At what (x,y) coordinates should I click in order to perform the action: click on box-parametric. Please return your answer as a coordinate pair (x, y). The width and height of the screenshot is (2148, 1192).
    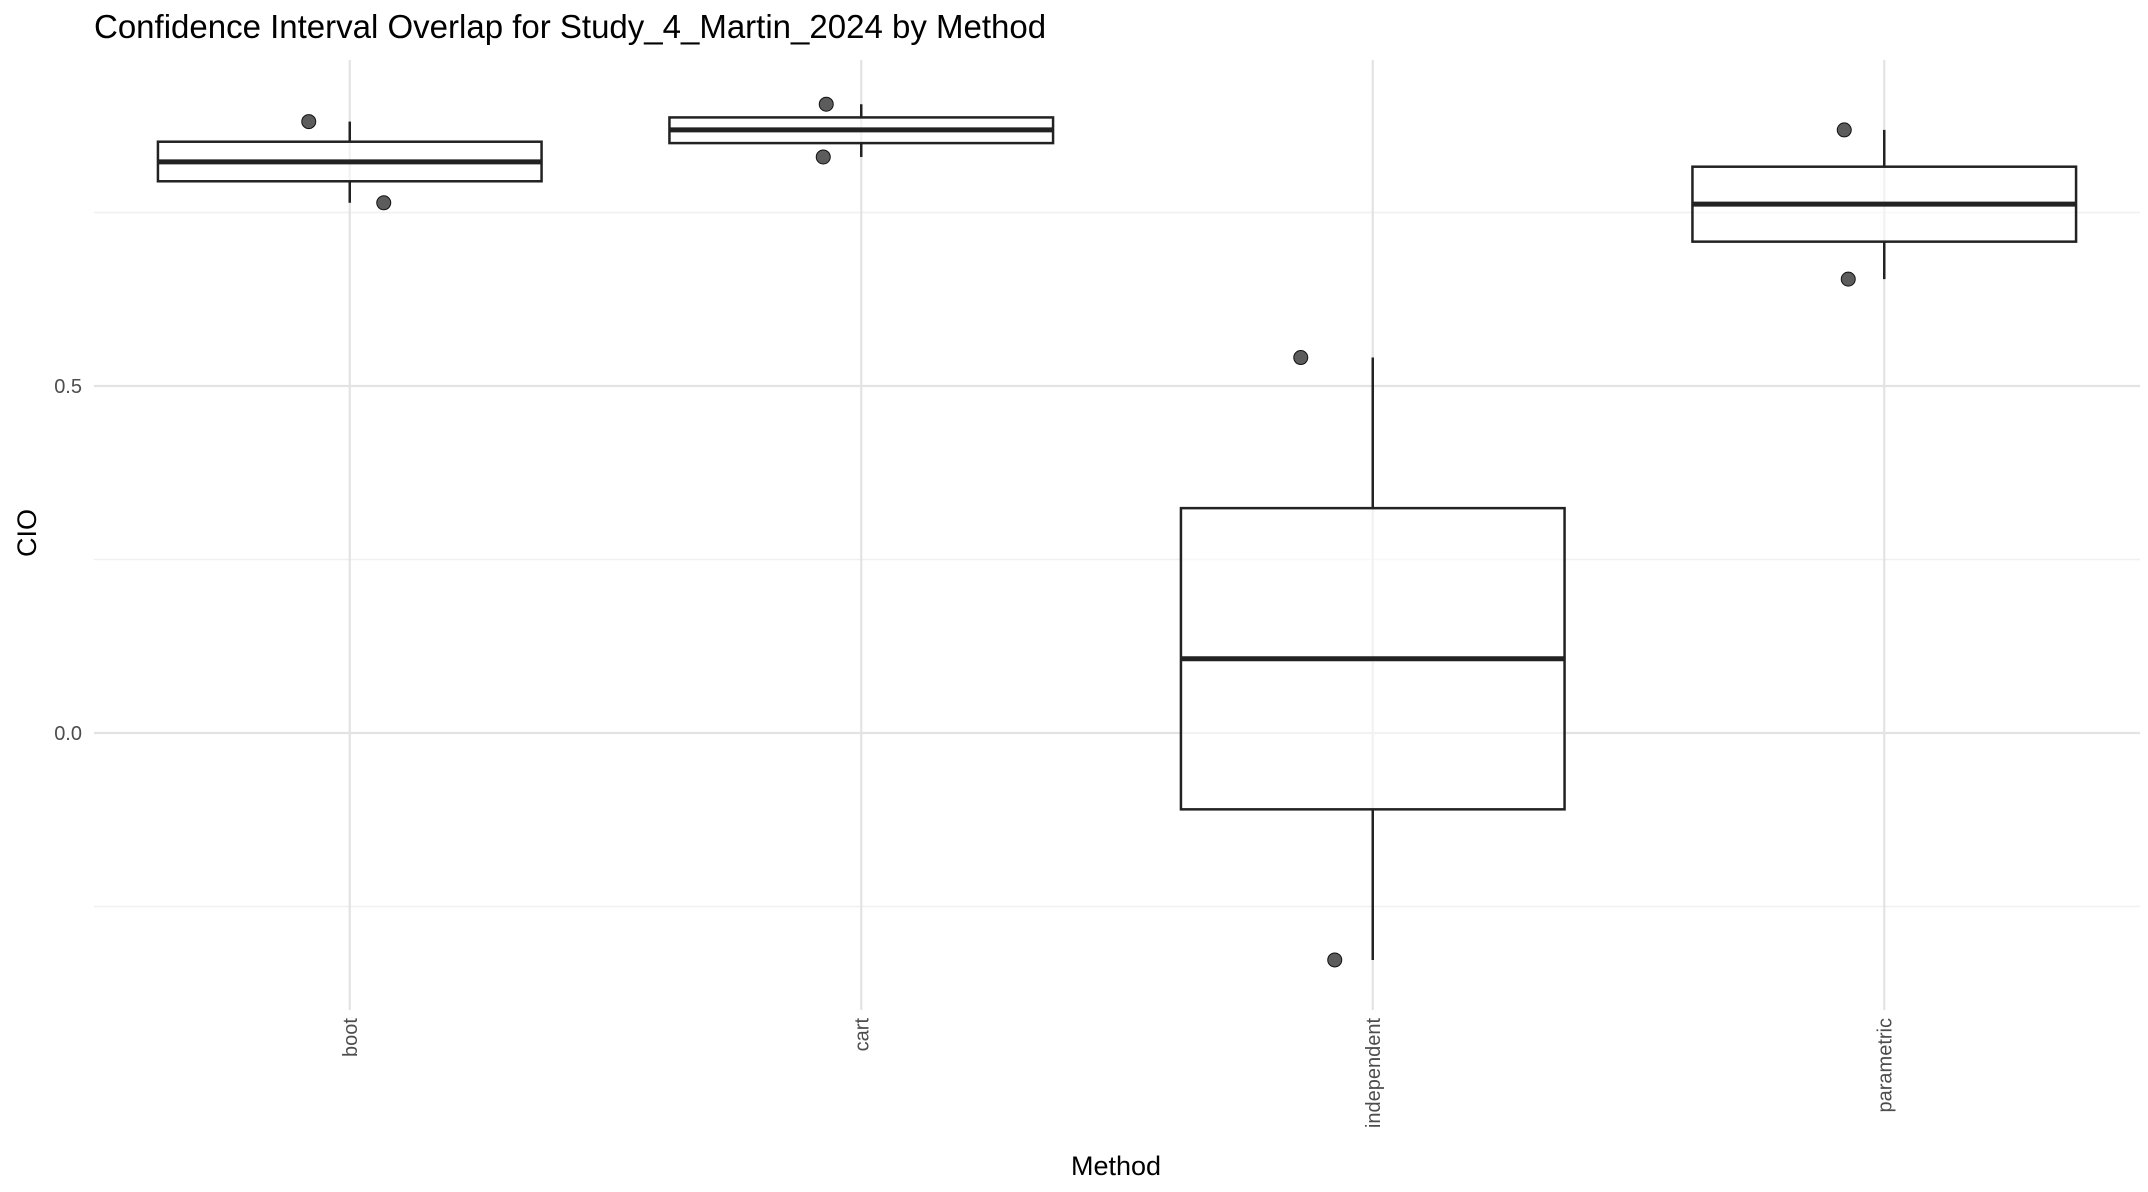
    Looking at the image, I should click on (1884, 204).